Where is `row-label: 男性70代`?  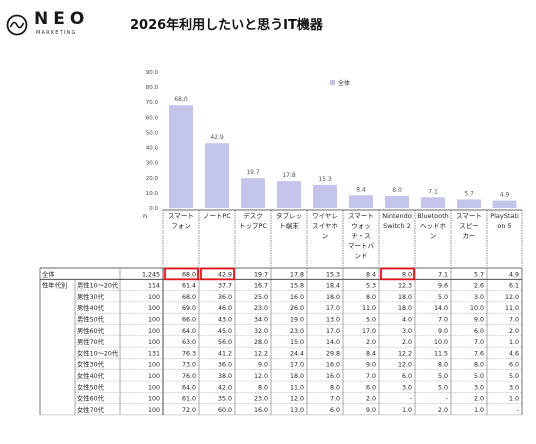
row-label: 男性70代 is located at coordinates (91, 341).